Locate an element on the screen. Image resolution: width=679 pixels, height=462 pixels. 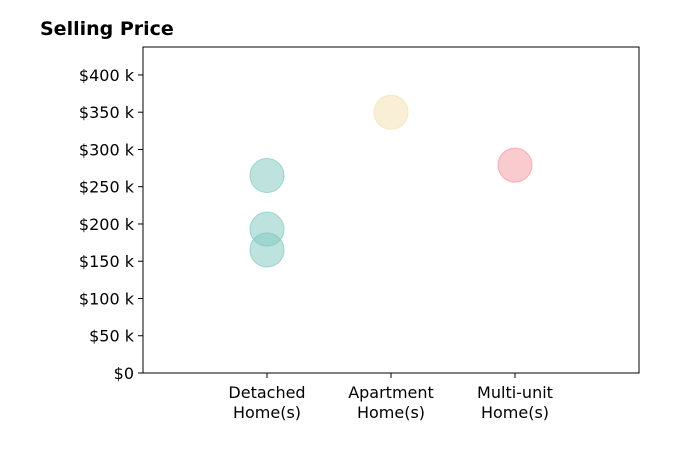
y-tick-label: $200 k is located at coordinates (107, 224).